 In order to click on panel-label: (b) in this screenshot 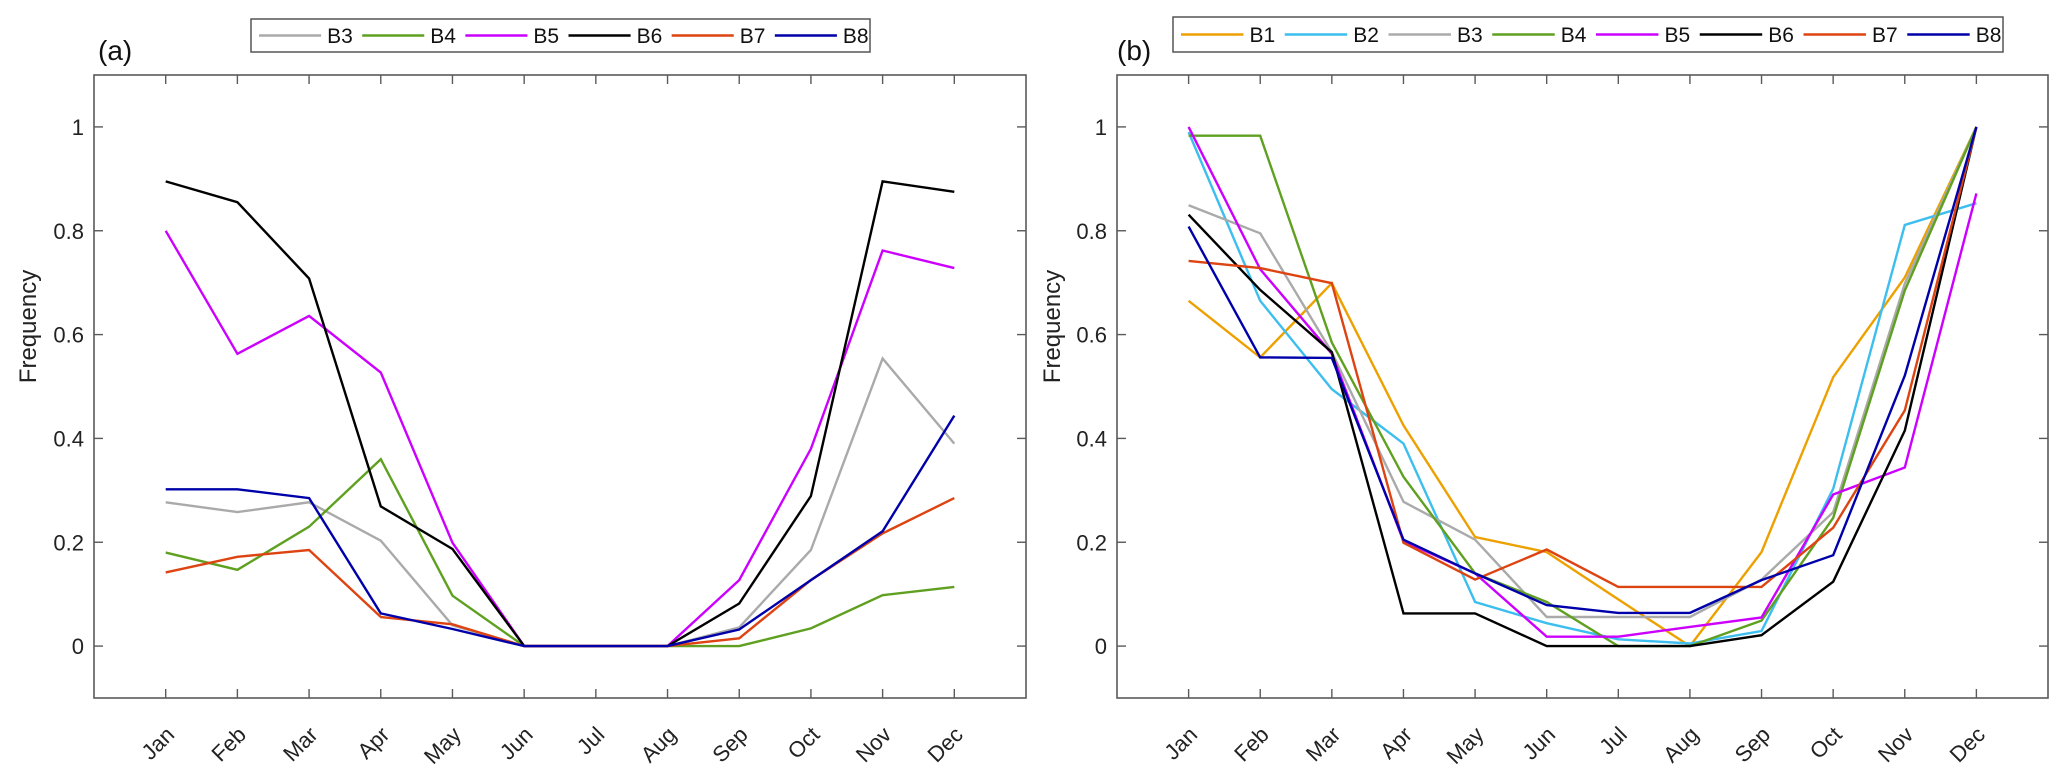, I will do `click(1134, 50)`.